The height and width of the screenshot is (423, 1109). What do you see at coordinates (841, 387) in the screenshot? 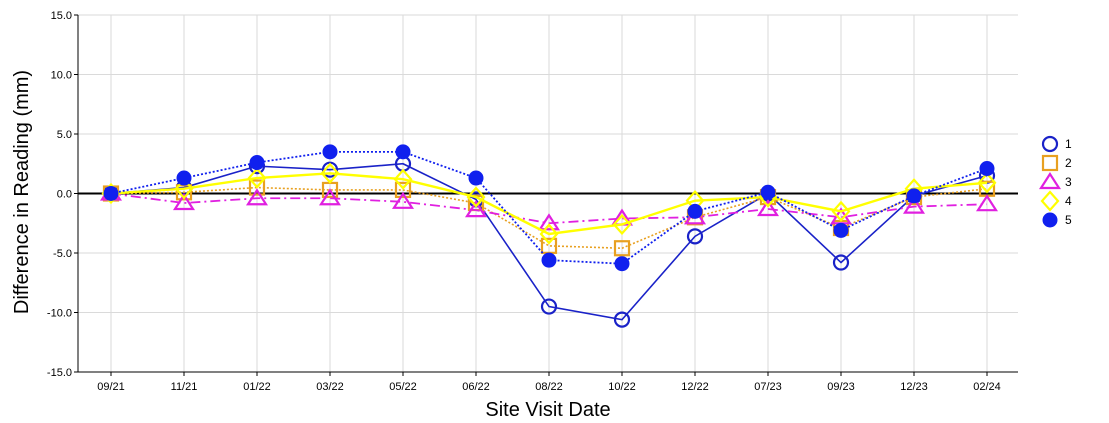
I see `x-tick-label: 09/23` at bounding box center [841, 387].